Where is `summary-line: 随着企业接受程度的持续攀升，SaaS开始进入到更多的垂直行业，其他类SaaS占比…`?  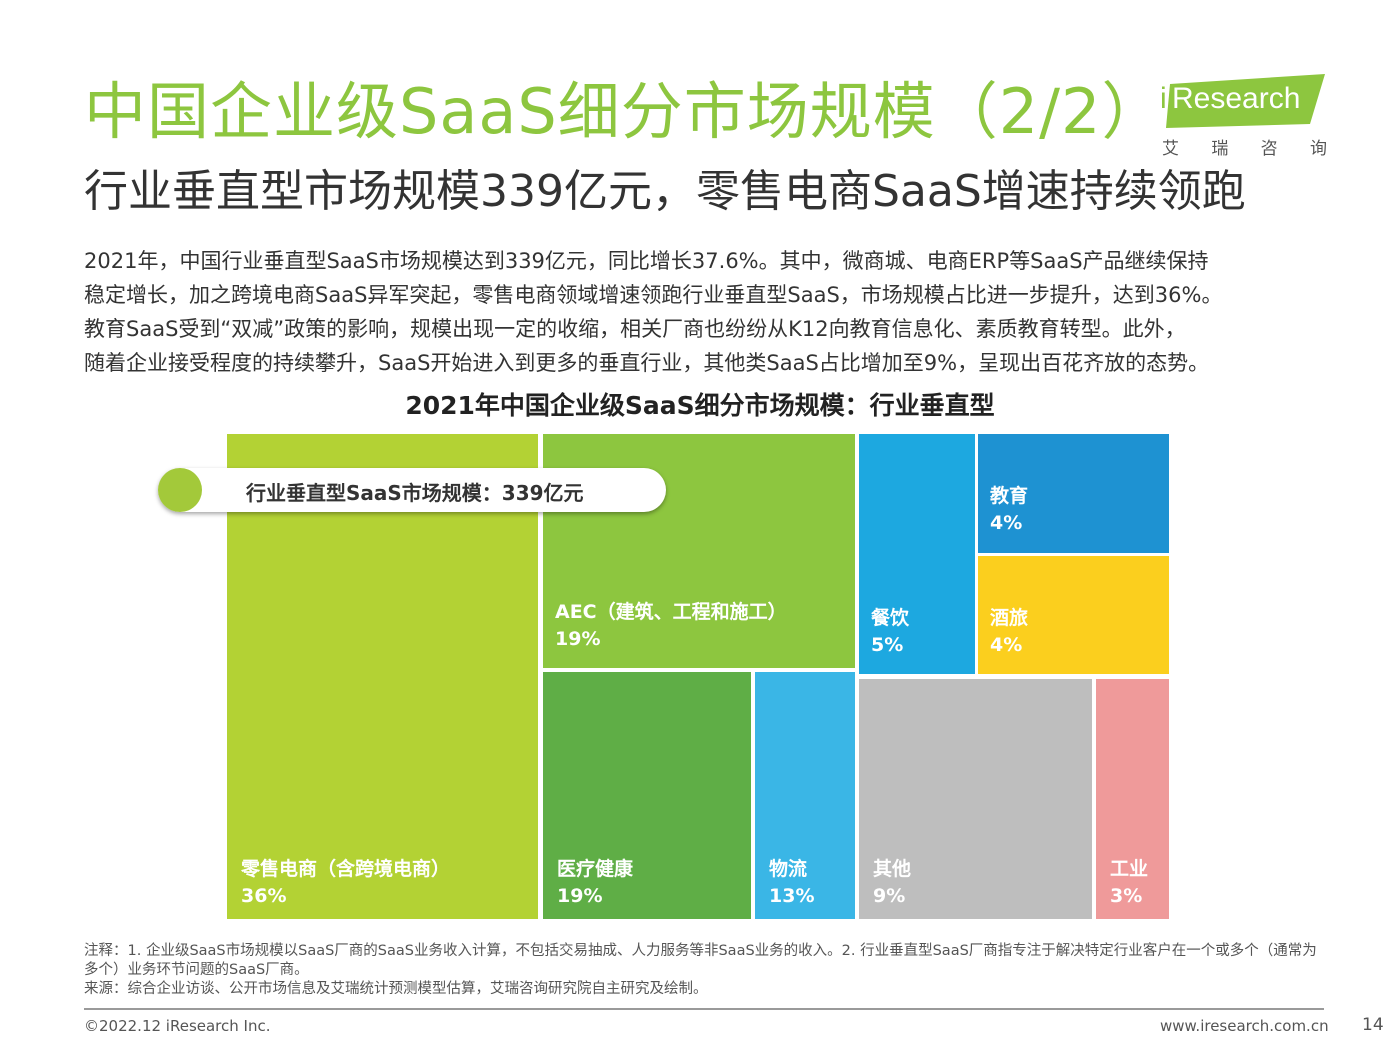 summary-line: 随着企业接受程度的持续攀升，SaaS开始进入到更多的垂直行业，其他类SaaS占比… is located at coordinates (647, 363).